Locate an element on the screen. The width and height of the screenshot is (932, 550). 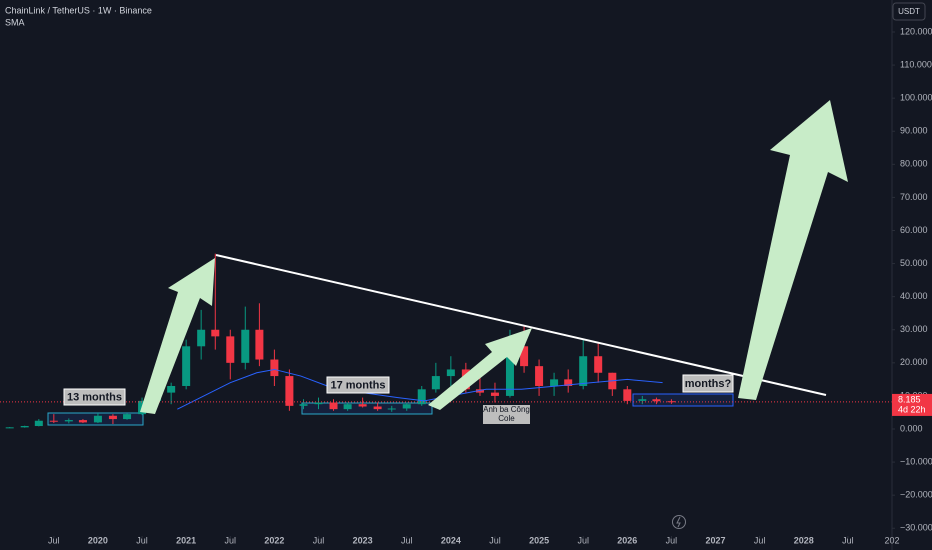
sma-line is located at coordinates (420, 389).